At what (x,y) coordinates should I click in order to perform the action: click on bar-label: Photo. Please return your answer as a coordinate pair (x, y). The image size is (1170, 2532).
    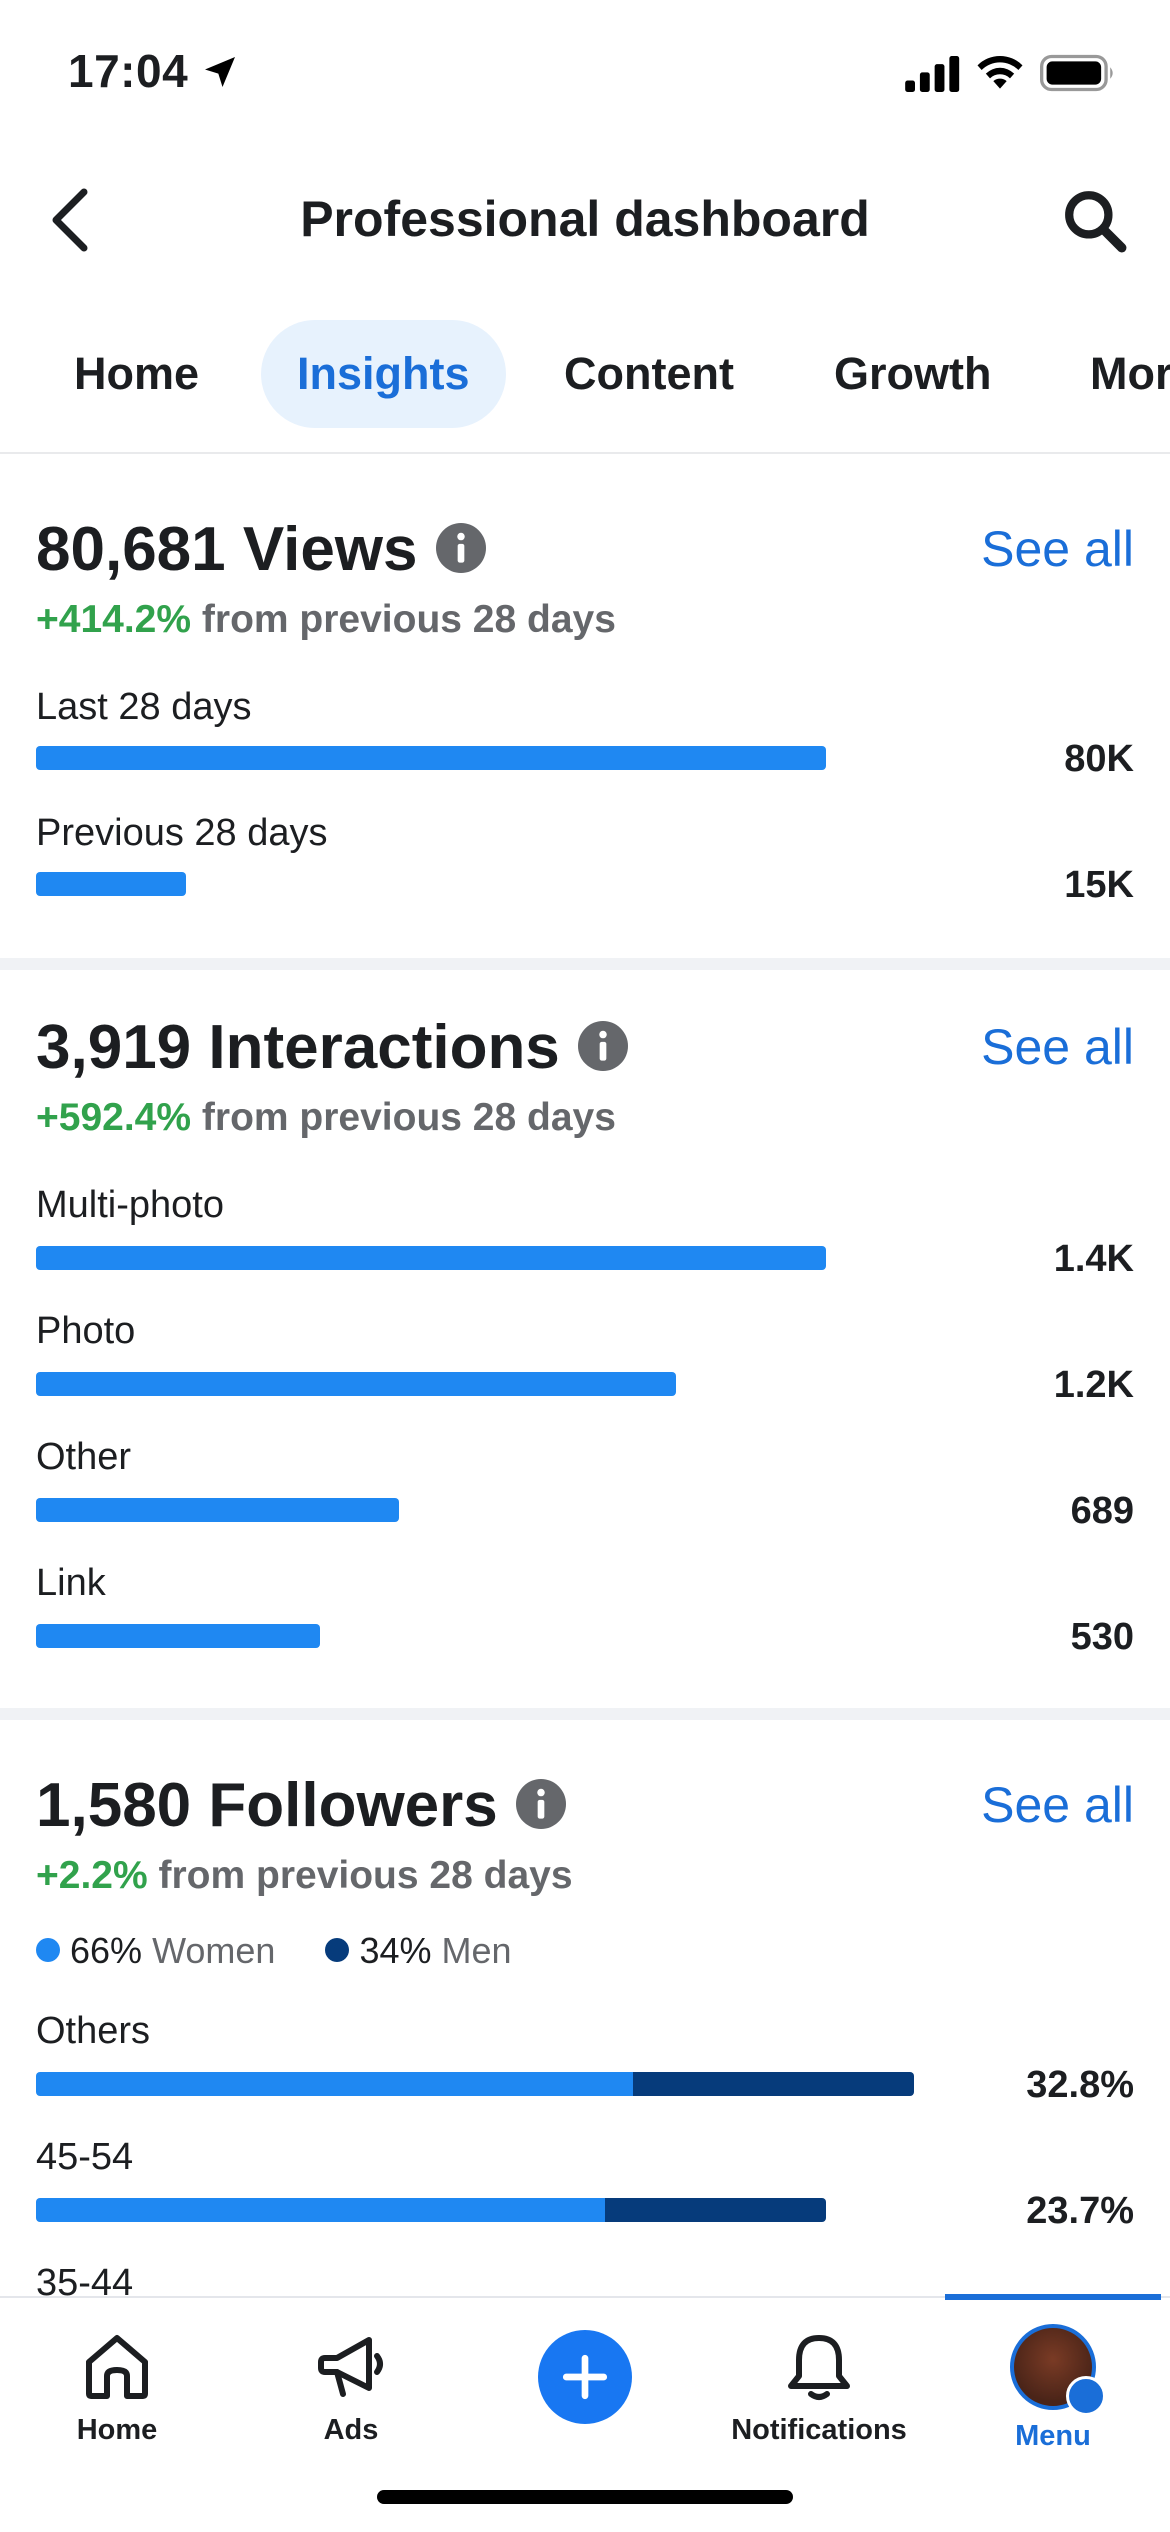
    Looking at the image, I should click on (86, 1331).